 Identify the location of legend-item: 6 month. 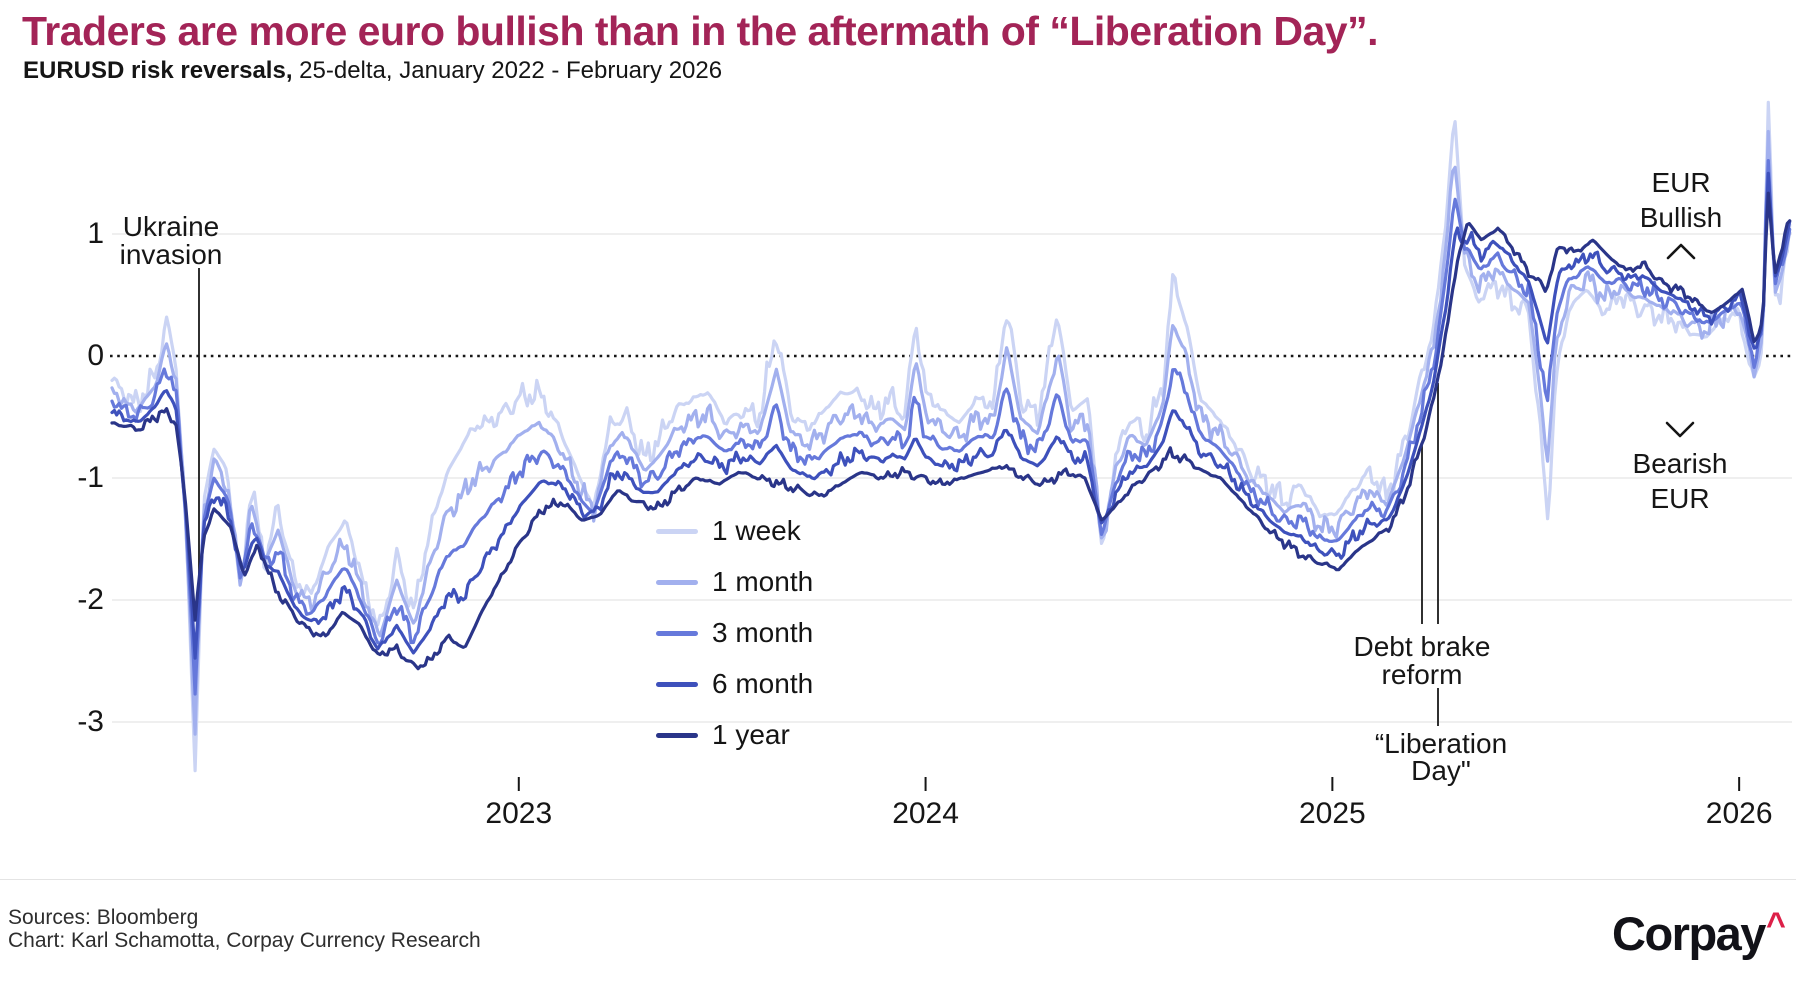
(735, 683).